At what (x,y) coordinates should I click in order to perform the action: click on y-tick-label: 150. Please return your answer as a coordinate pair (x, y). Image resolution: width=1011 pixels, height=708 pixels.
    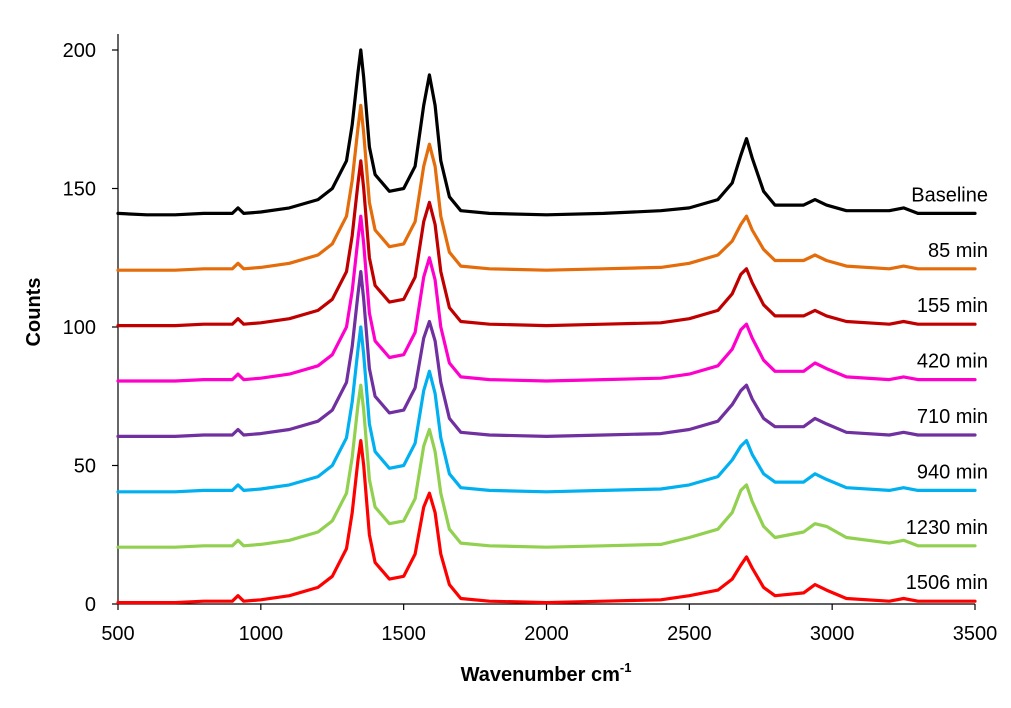
    Looking at the image, I should click on (79, 190).